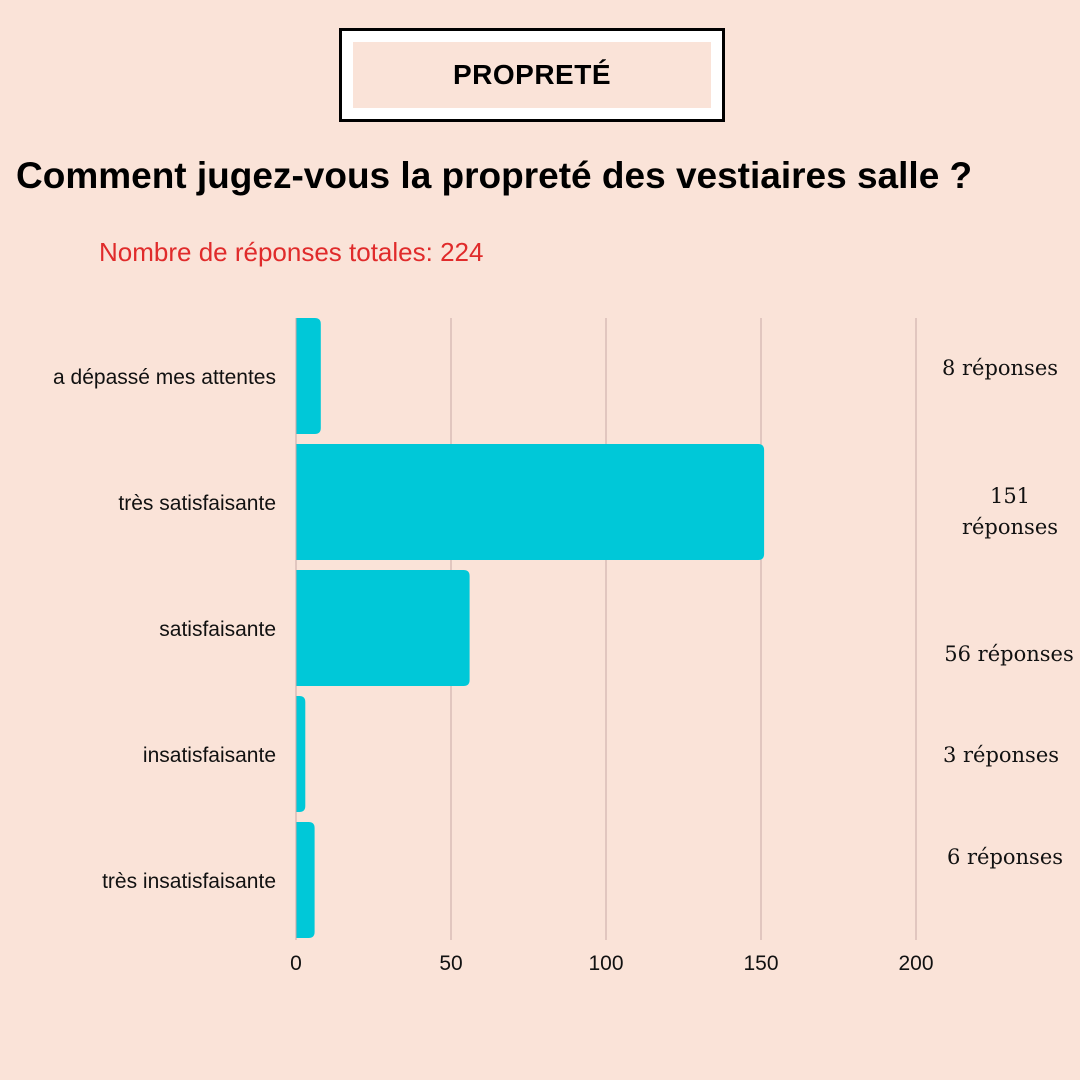 The width and height of the screenshot is (1080, 1080). Describe the element at coordinates (1010, 496) in the screenshot. I see `value-label: 151` at that location.